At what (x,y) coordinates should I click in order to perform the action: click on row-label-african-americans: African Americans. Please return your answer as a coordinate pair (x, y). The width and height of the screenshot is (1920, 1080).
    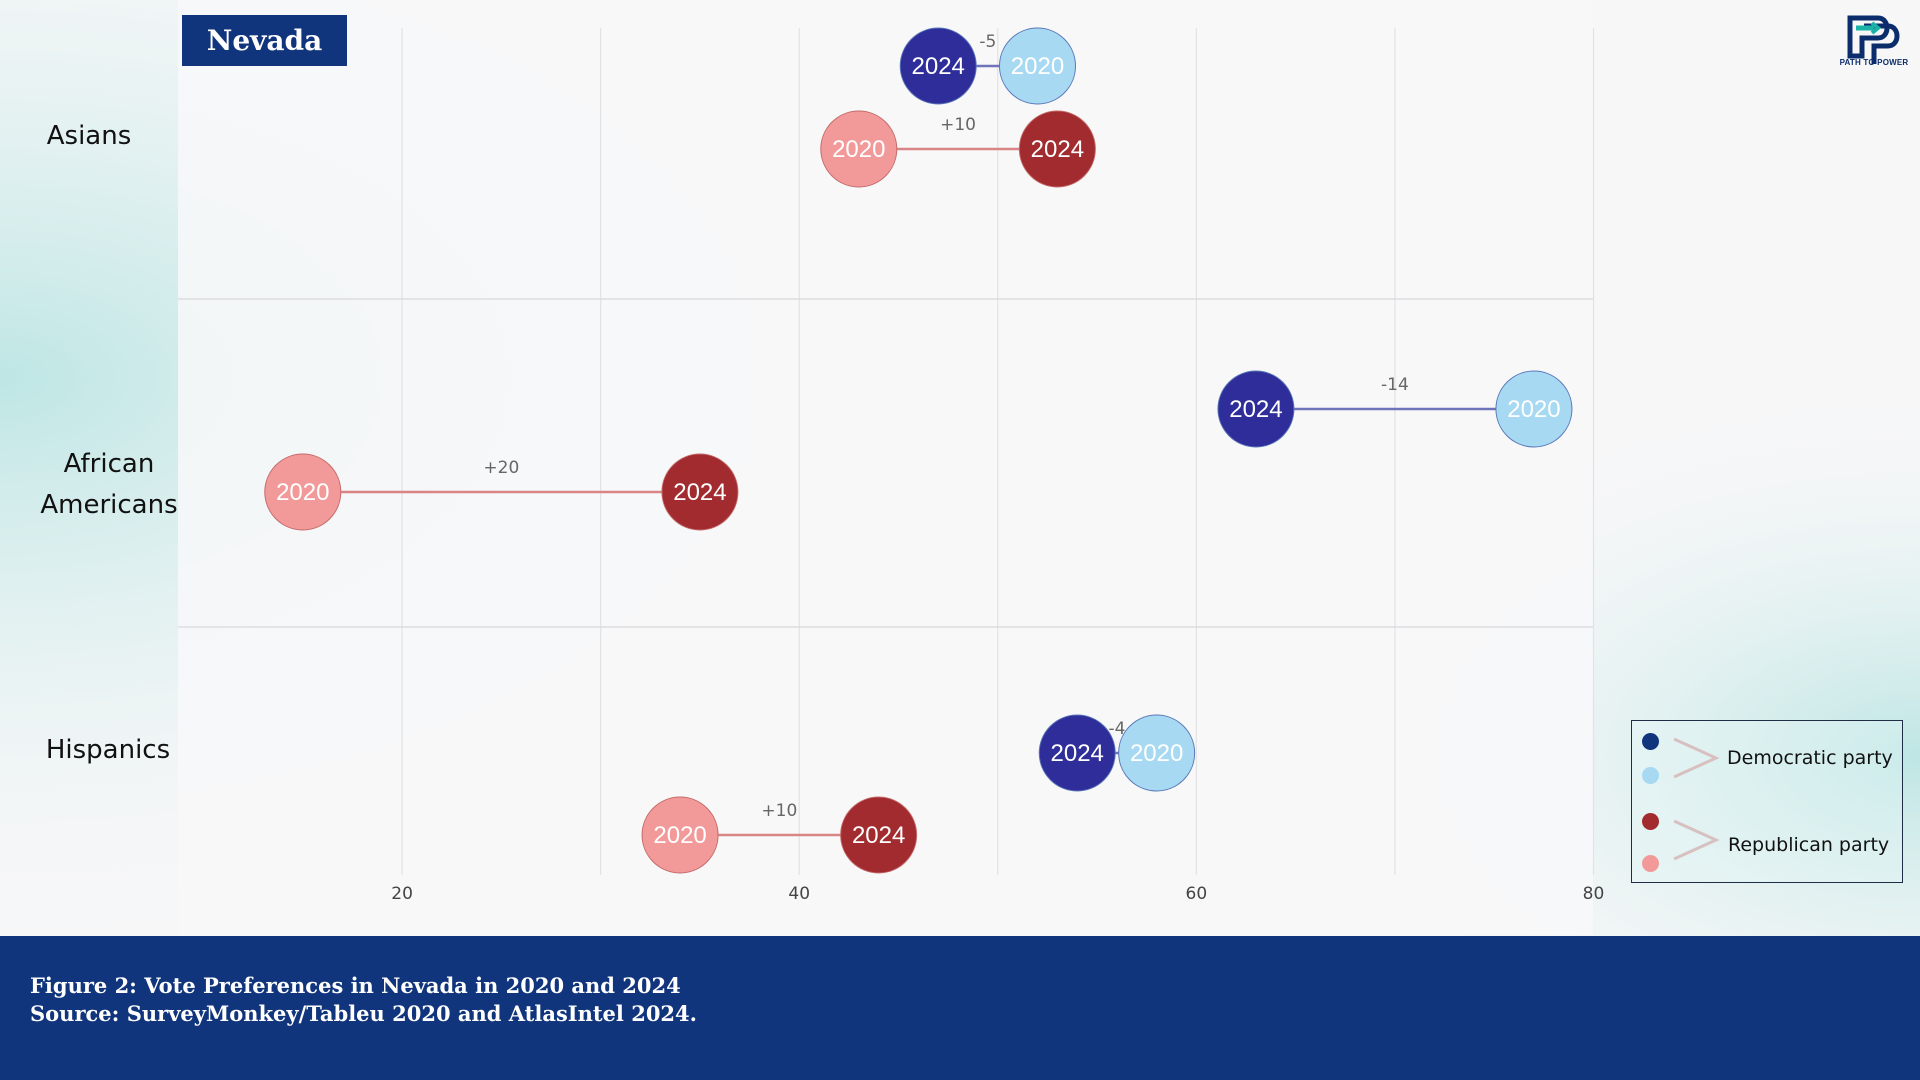
    Looking at the image, I should click on (109, 484).